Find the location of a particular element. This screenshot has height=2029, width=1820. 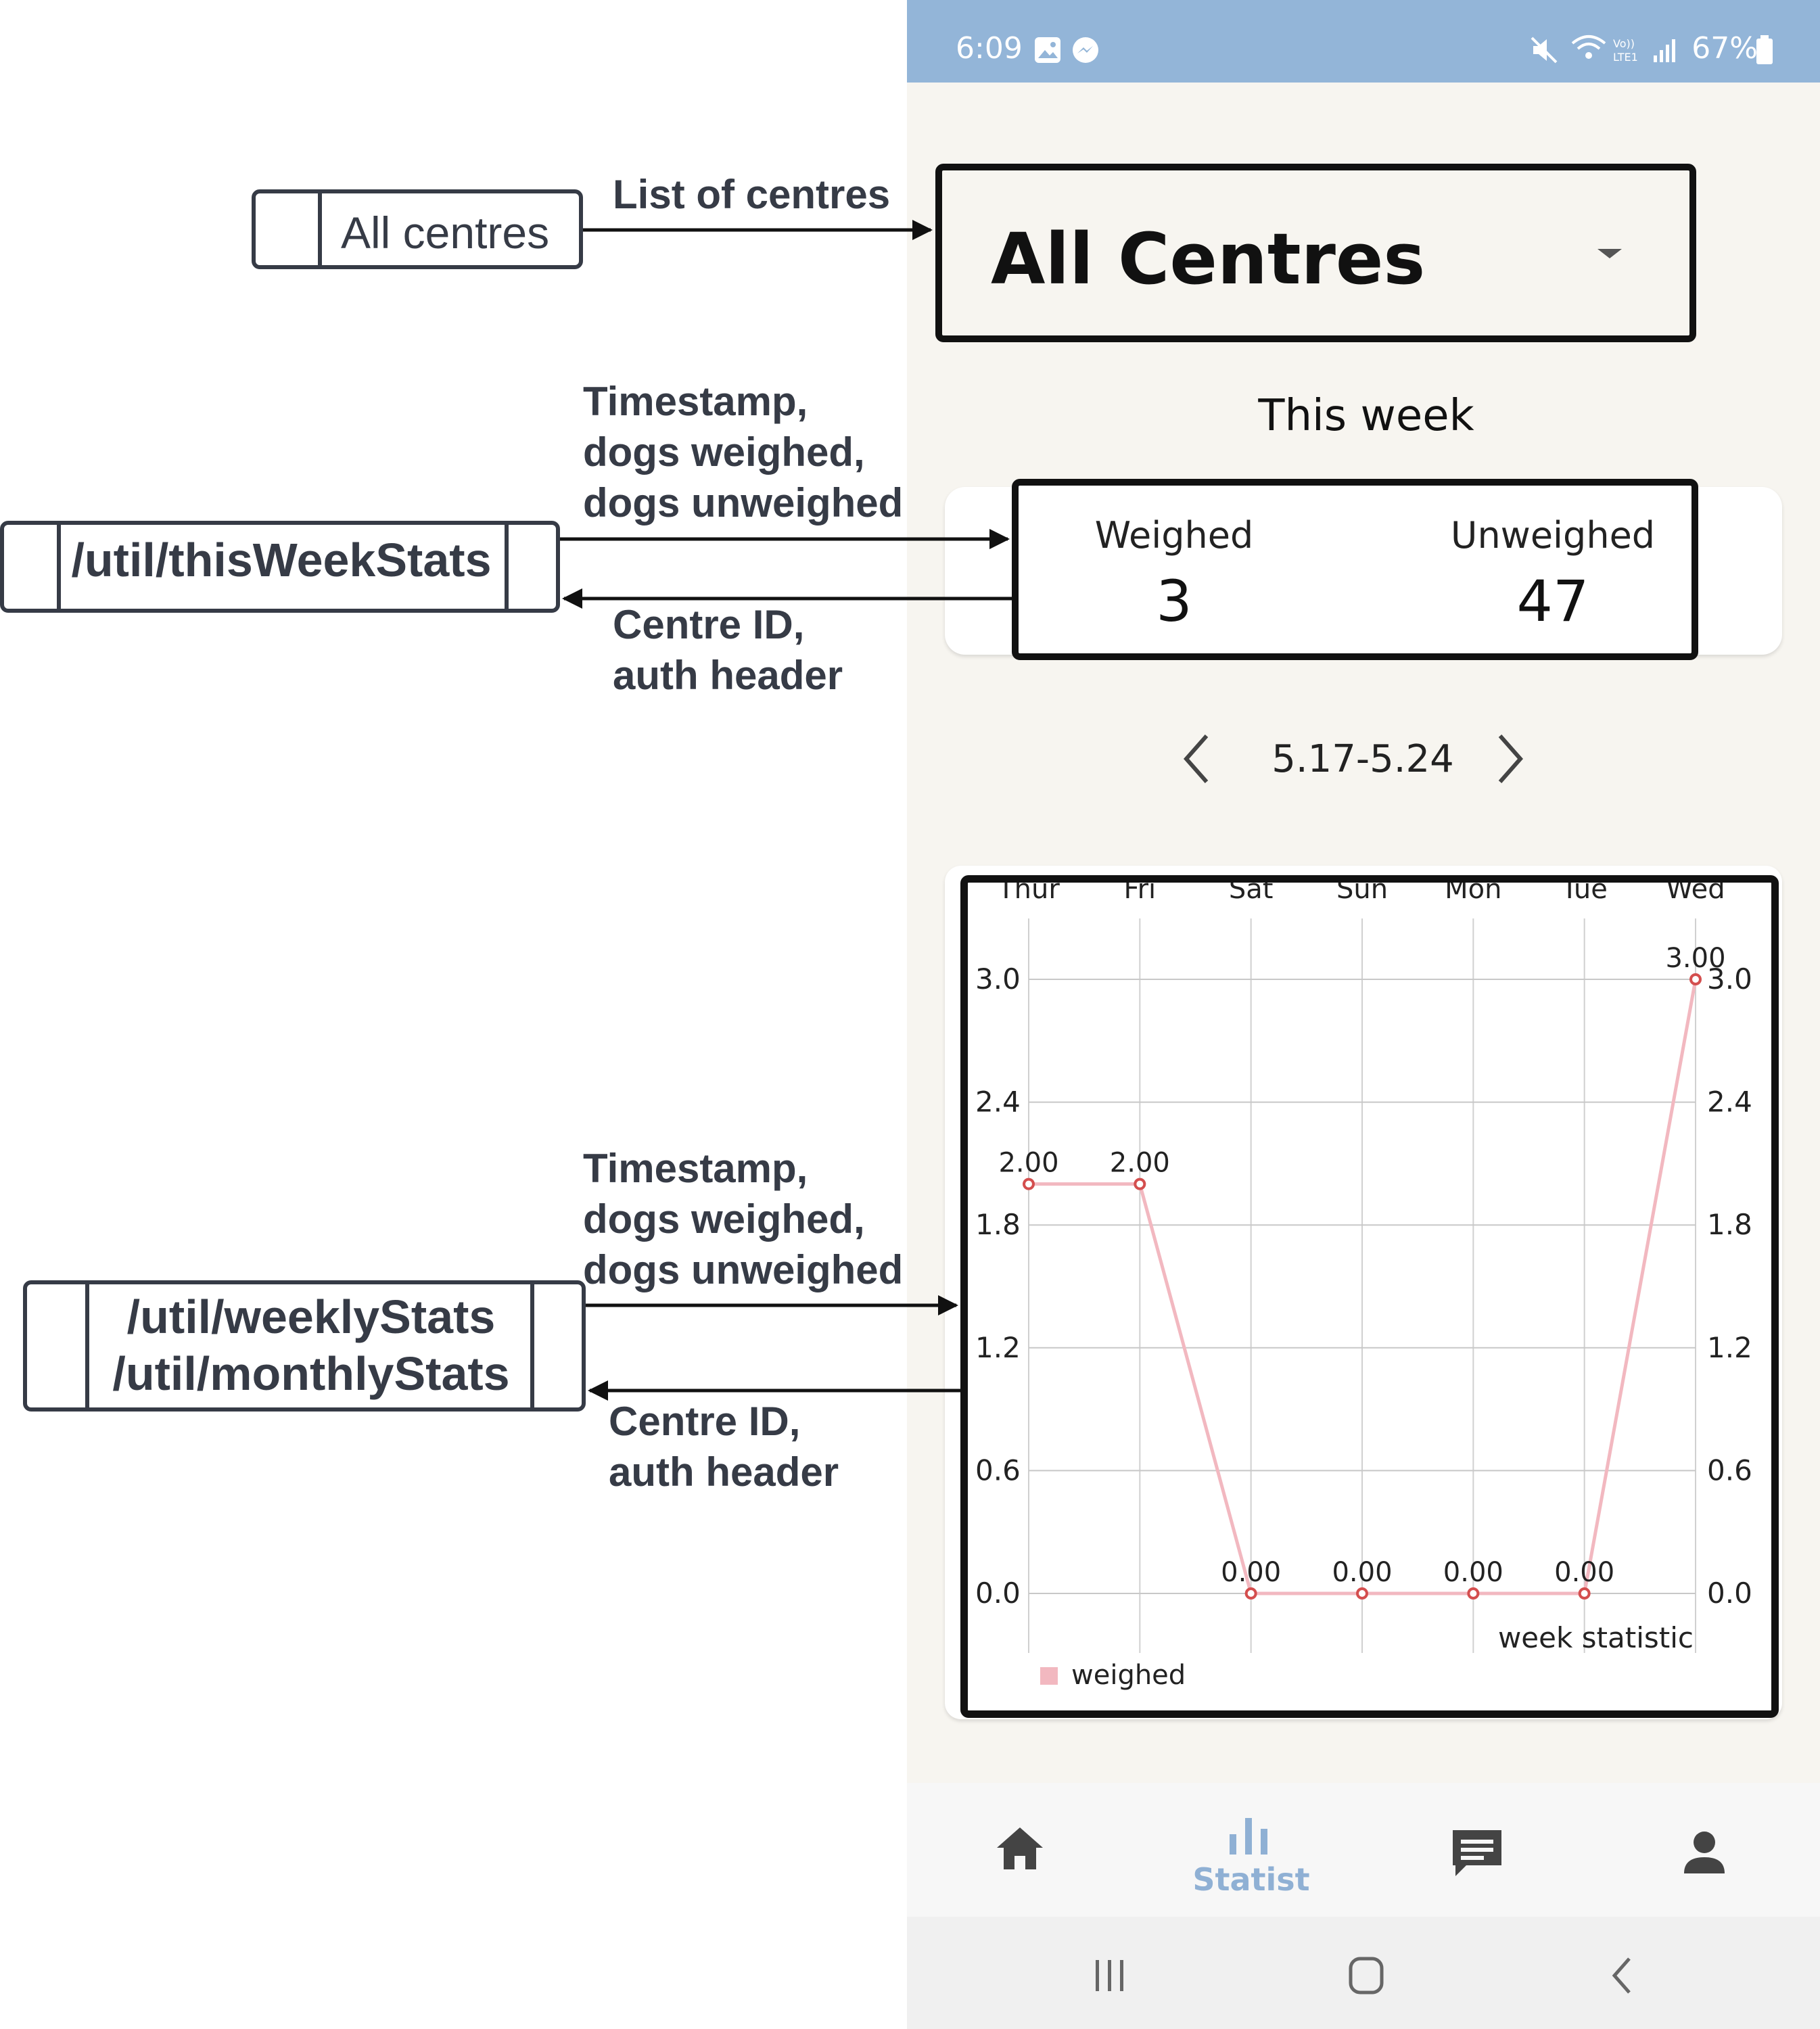

this-week-request-line-1: Centre ID, is located at coordinates (709, 624).